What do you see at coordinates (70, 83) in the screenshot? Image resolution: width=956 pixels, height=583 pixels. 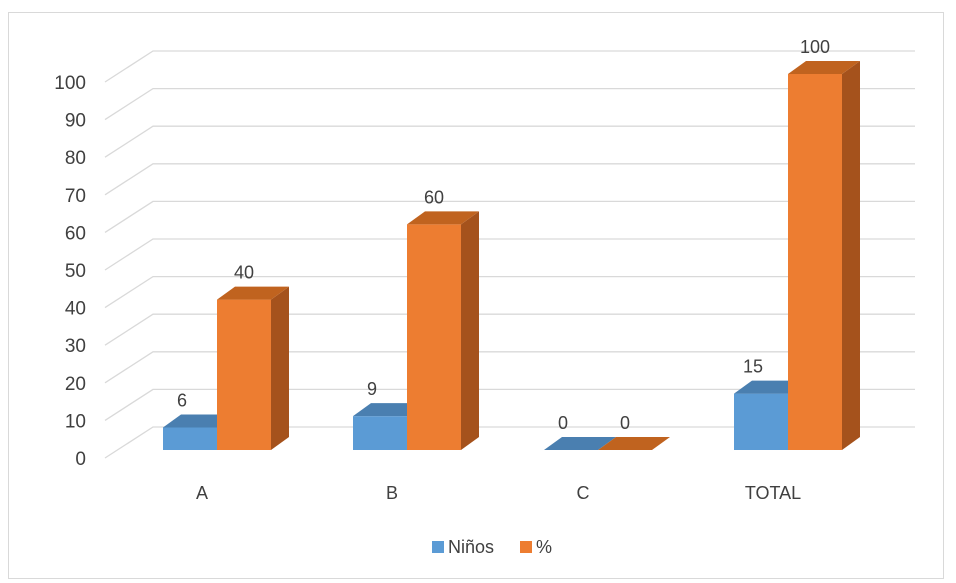 I see `y-tick-label: 100` at bounding box center [70, 83].